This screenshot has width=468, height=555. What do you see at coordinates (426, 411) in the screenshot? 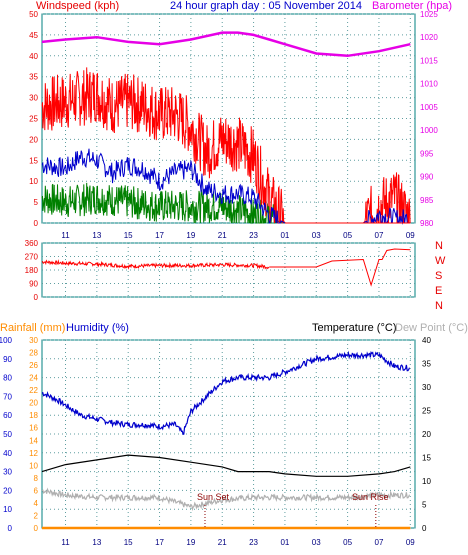
I see `temp-y-tick-label: 25` at bounding box center [426, 411].